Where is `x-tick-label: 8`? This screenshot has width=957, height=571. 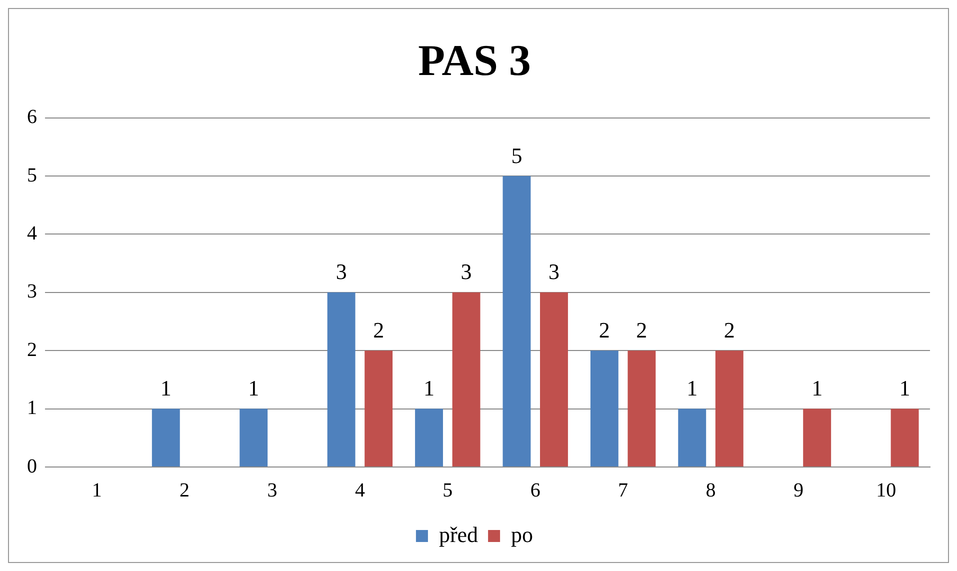
x-tick-label: 8 is located at coordinates (711, 490).